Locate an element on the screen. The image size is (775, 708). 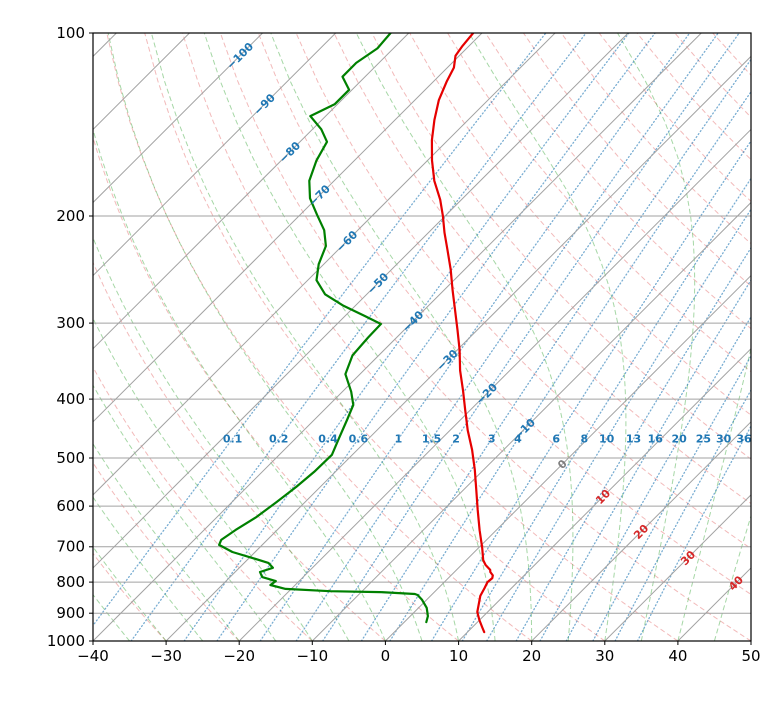
svg-text: 1000 is located at coordinates (66, 641).